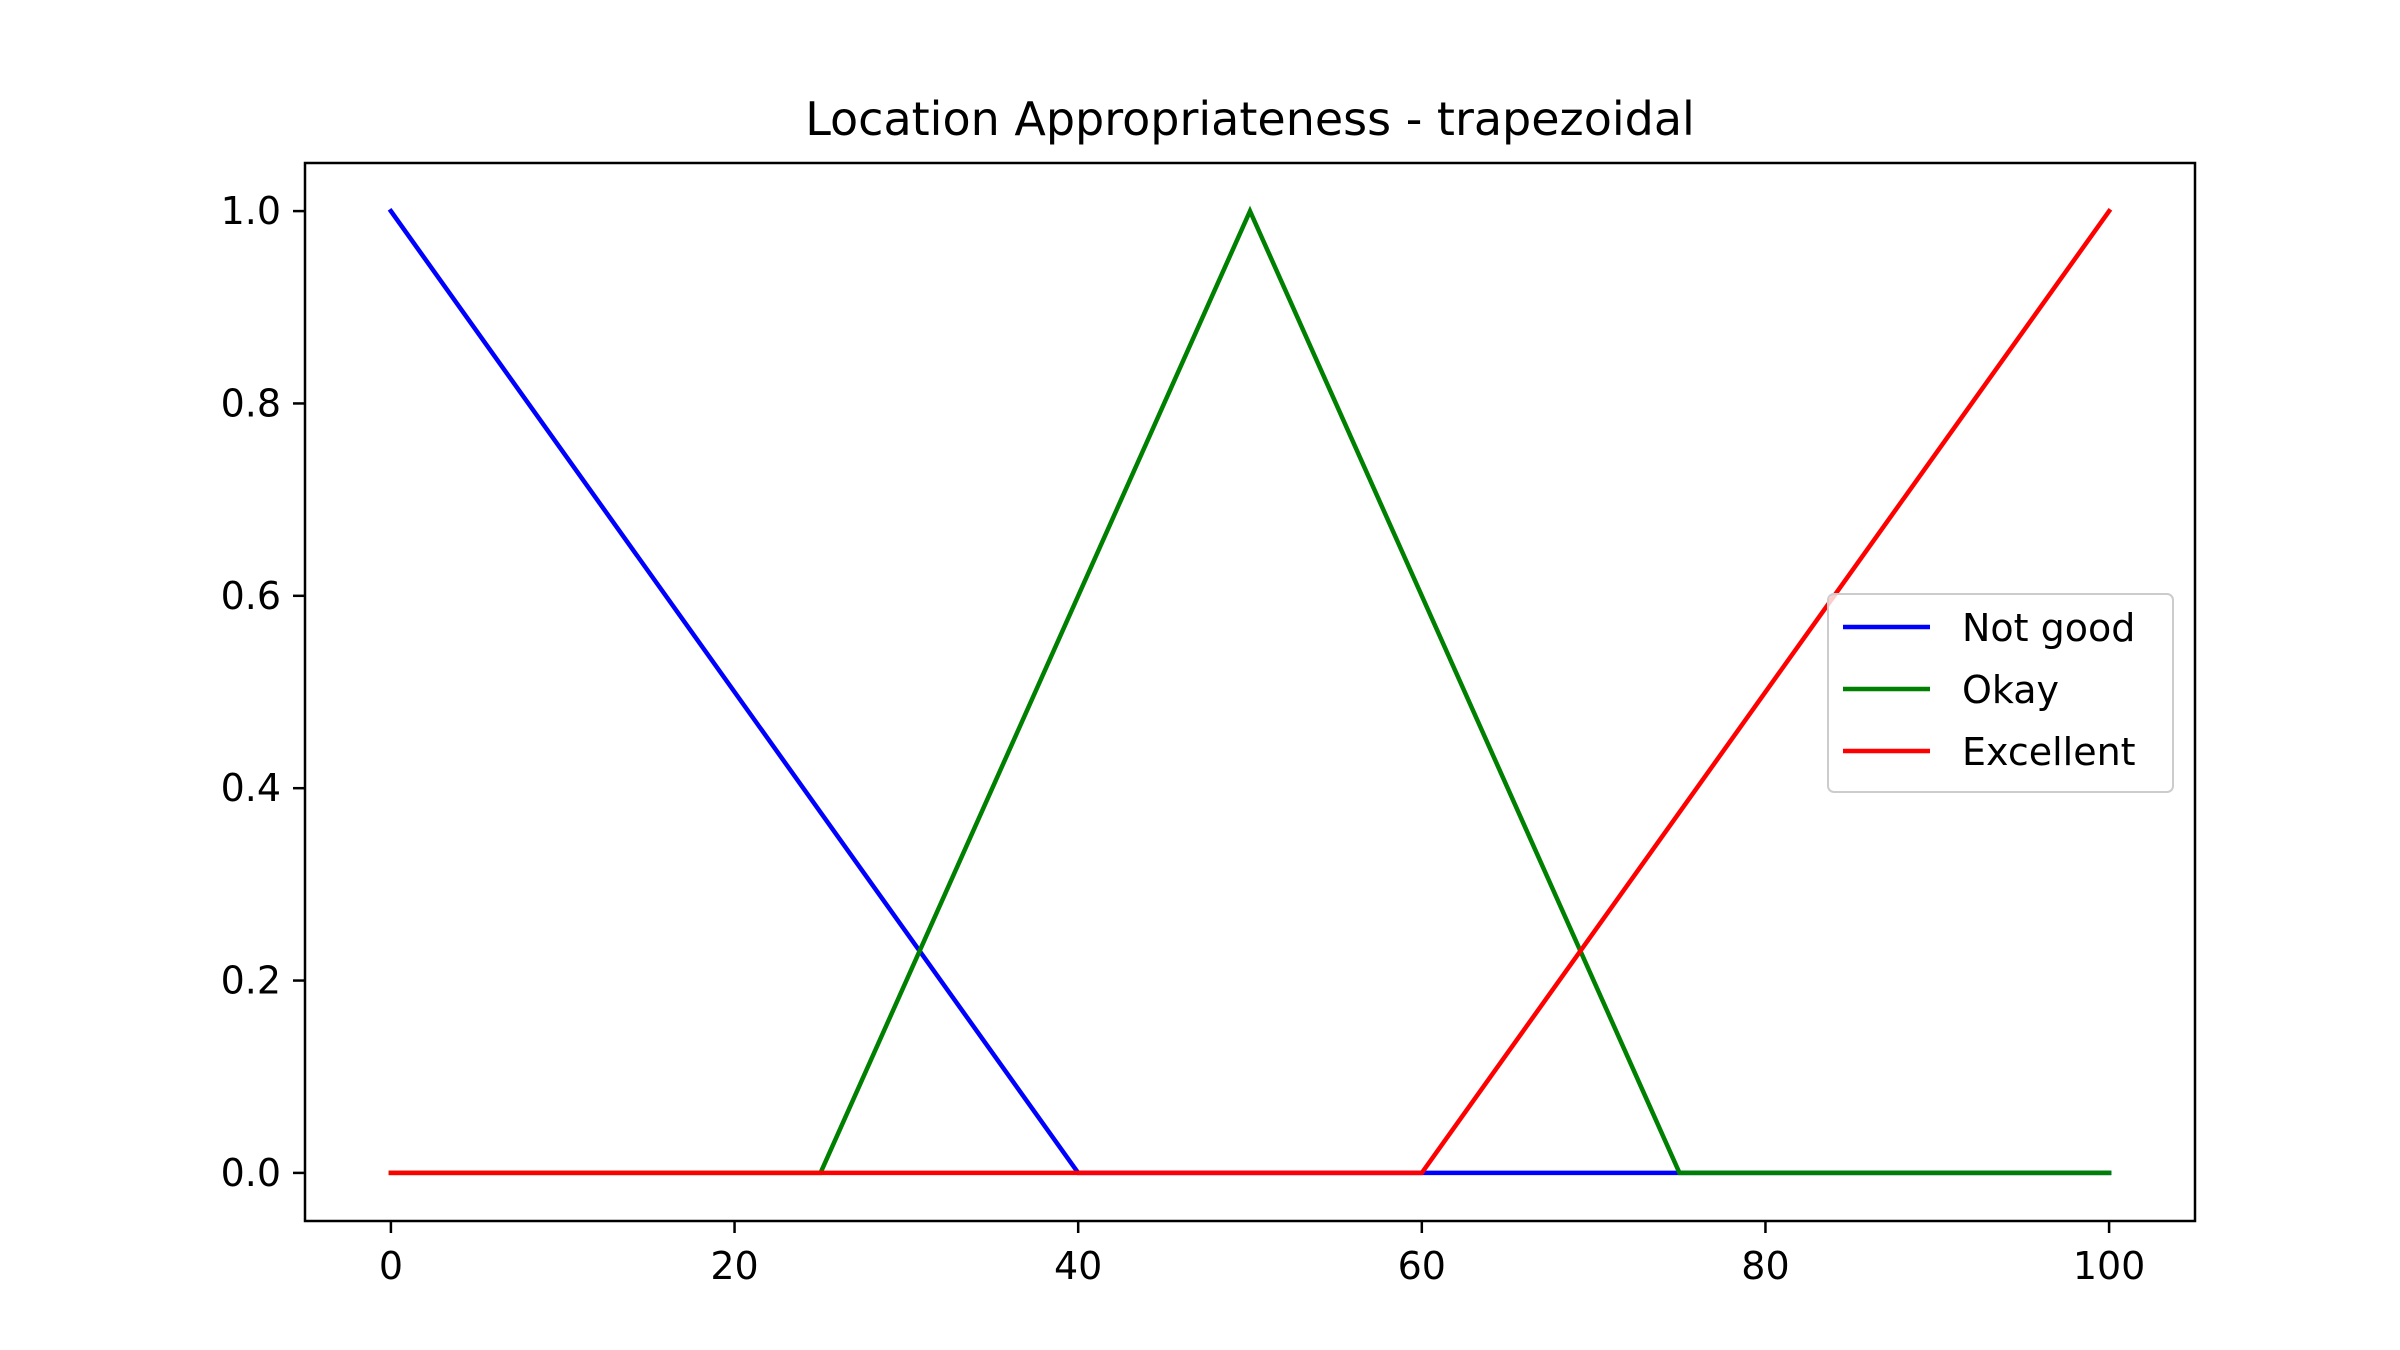  What do you see at coordinates (251, 211) in the screenshot?
I see `y-tick-label: 1.0` at bounding box center [251, 211].